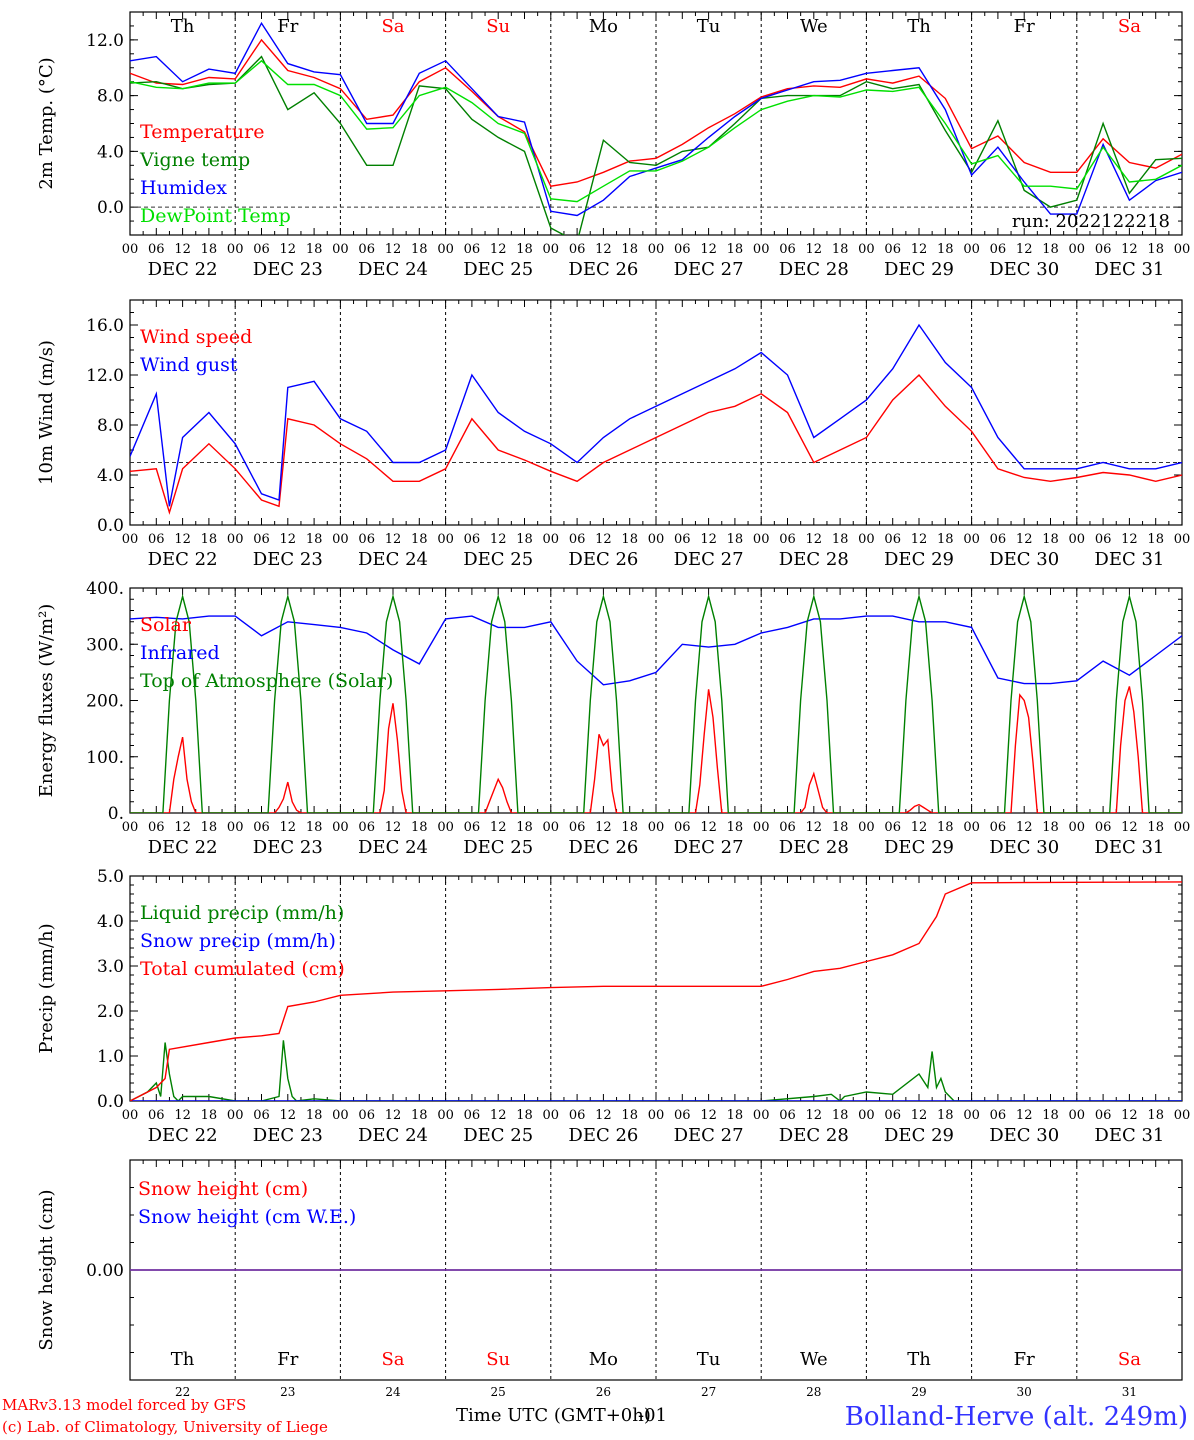 Image resolution: width=1194 pixels, height=1440 pixels. I want to click on date-label: DEC 30, so click(1024, 269).